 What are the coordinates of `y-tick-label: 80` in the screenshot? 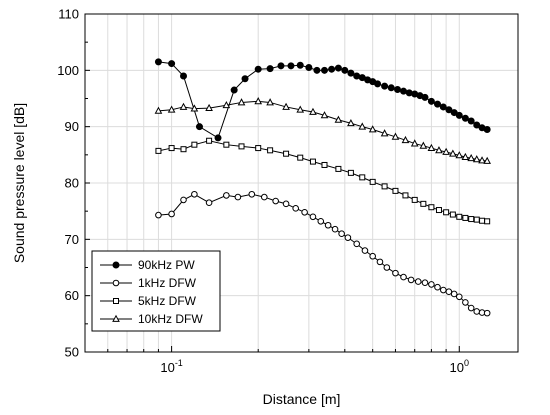 It's located at (72, 183).